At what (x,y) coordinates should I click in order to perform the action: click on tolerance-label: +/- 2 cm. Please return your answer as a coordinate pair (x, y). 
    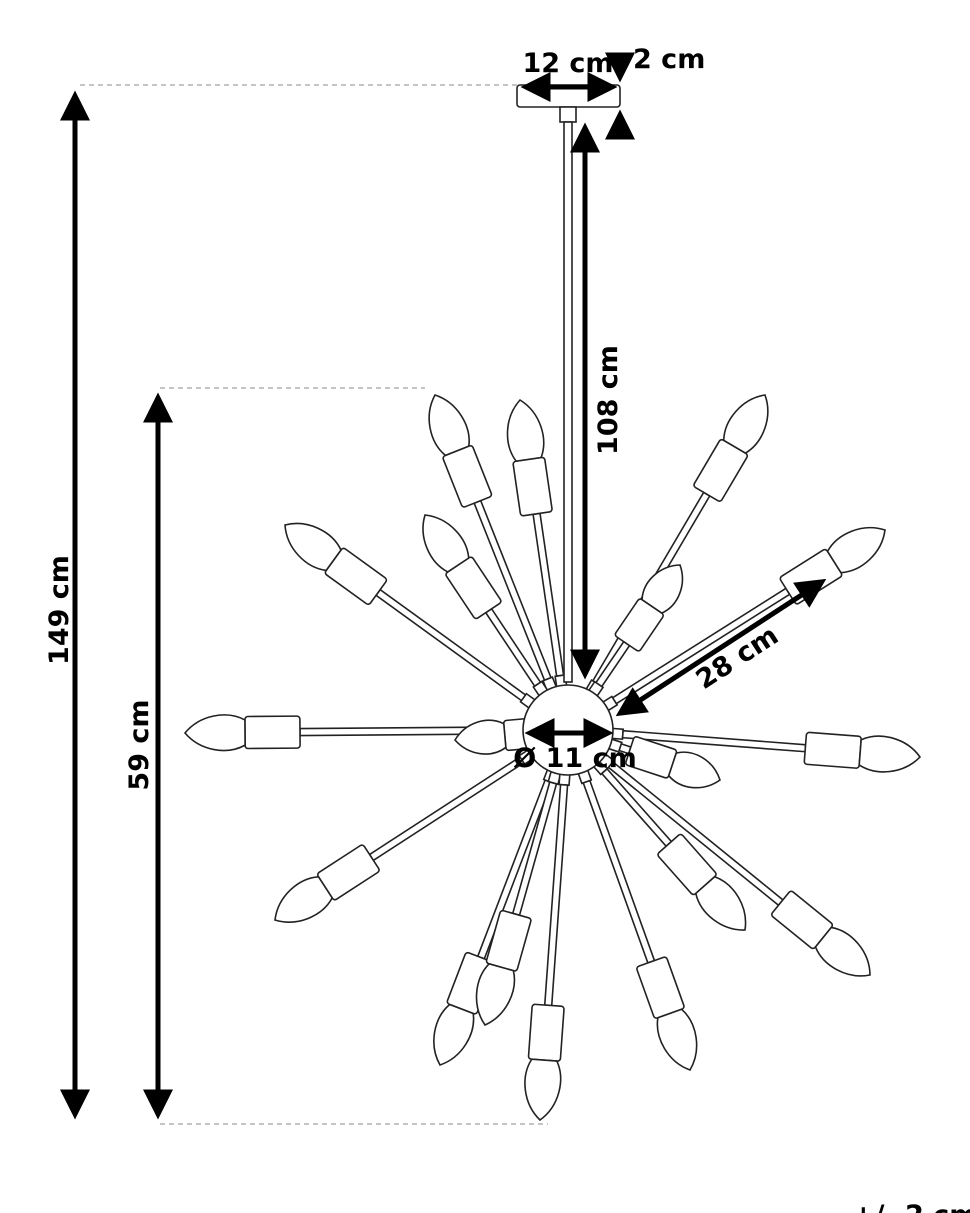
    Looking at the image, I should click on (911, 1206).